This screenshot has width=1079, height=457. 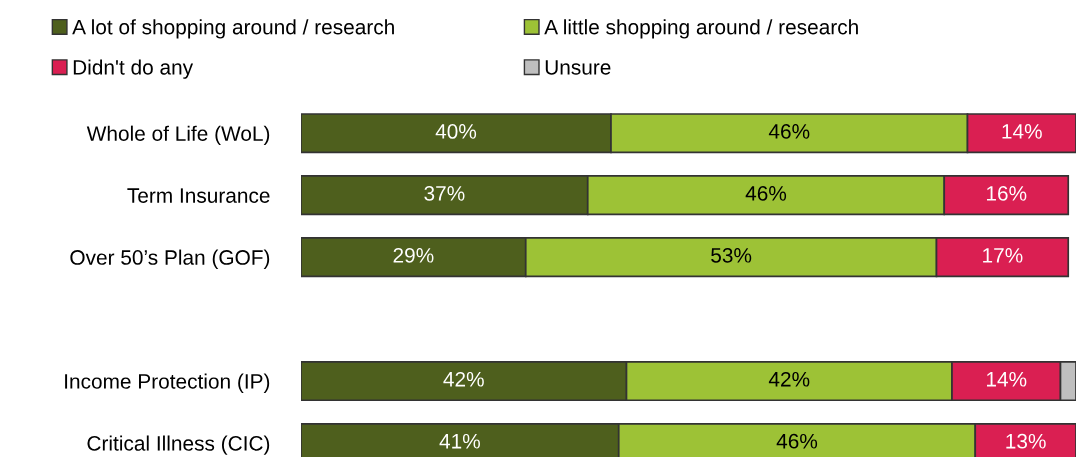 What do you see at coordinates (444, 193) in the screenshot?
I see `data-label: 37%` at bounding box center [444, 193].